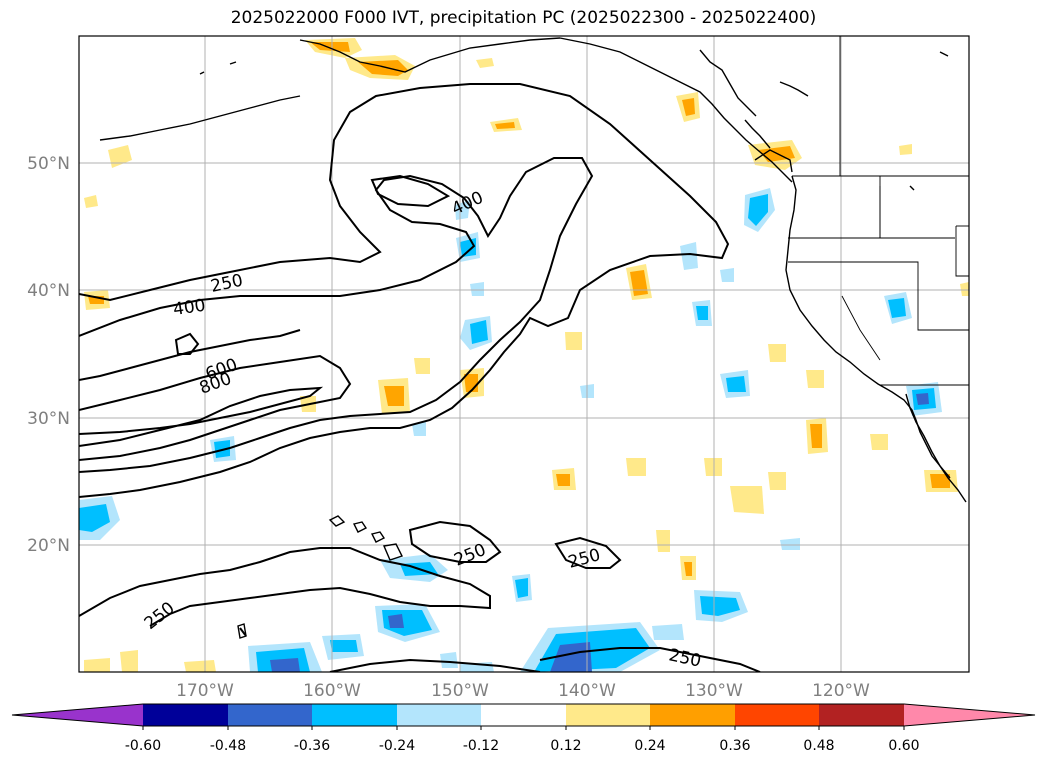 The image size is (1047, 765). I want to click on colorbar-tick-label: 0.48, so click(818, 746).